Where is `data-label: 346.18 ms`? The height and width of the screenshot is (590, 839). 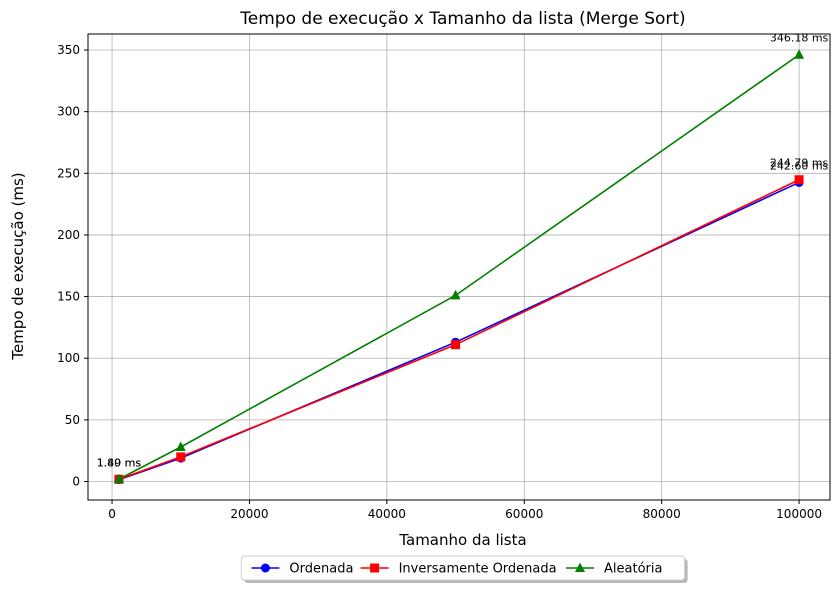 data-label: 346.18 ms is located at coordinates (799, 38).